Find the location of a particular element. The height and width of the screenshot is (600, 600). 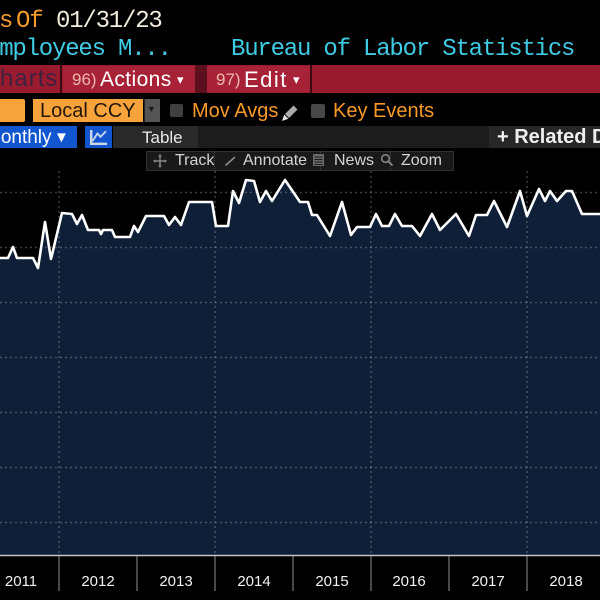

svg-text: 2013 is located at coordinates (175, 581).